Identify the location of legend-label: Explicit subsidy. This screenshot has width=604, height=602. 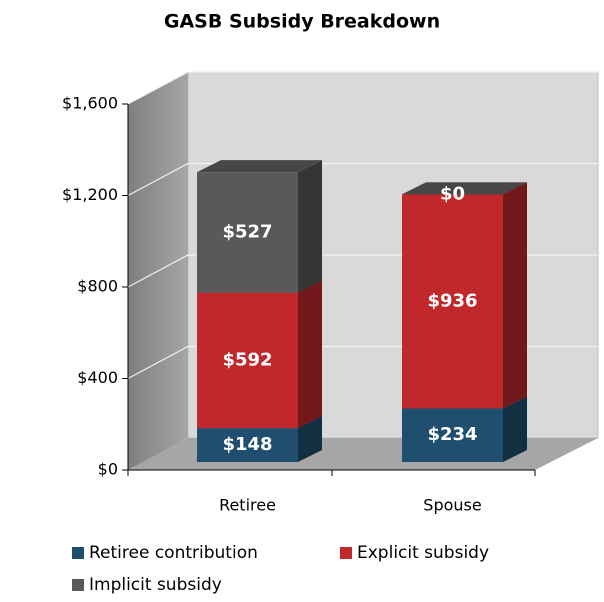
(423, 553).